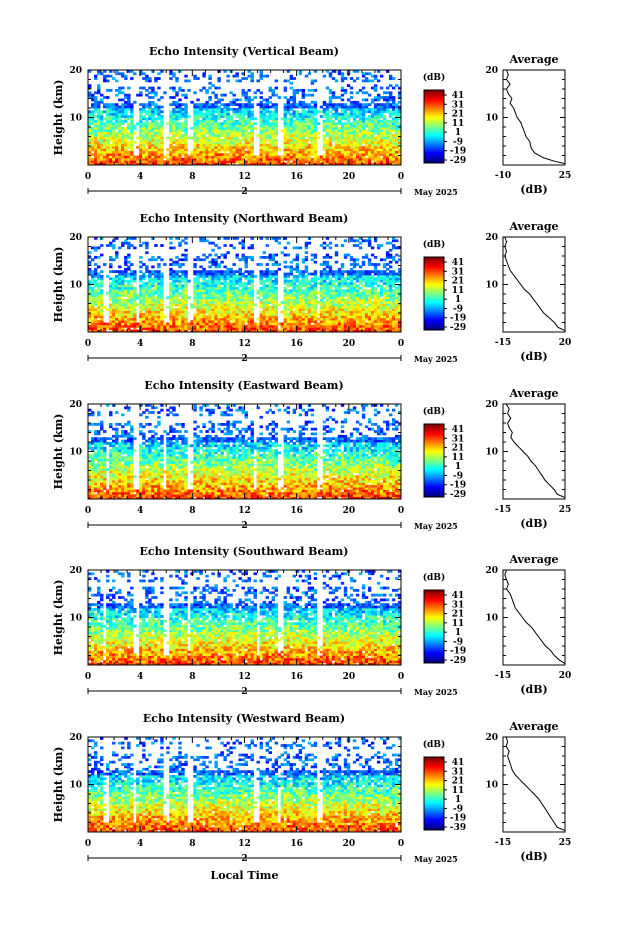 This screenshot has height=933, width=620. Describe the element at coordinates (244, 117) in the screenshot. I see `heatmap` at that location.